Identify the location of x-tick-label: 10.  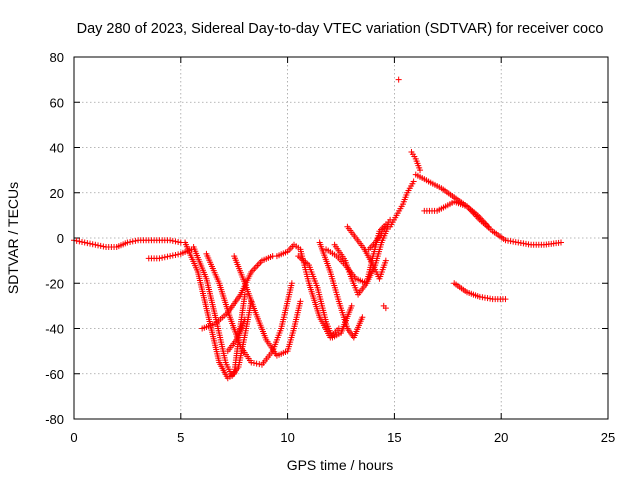
(287, 437).